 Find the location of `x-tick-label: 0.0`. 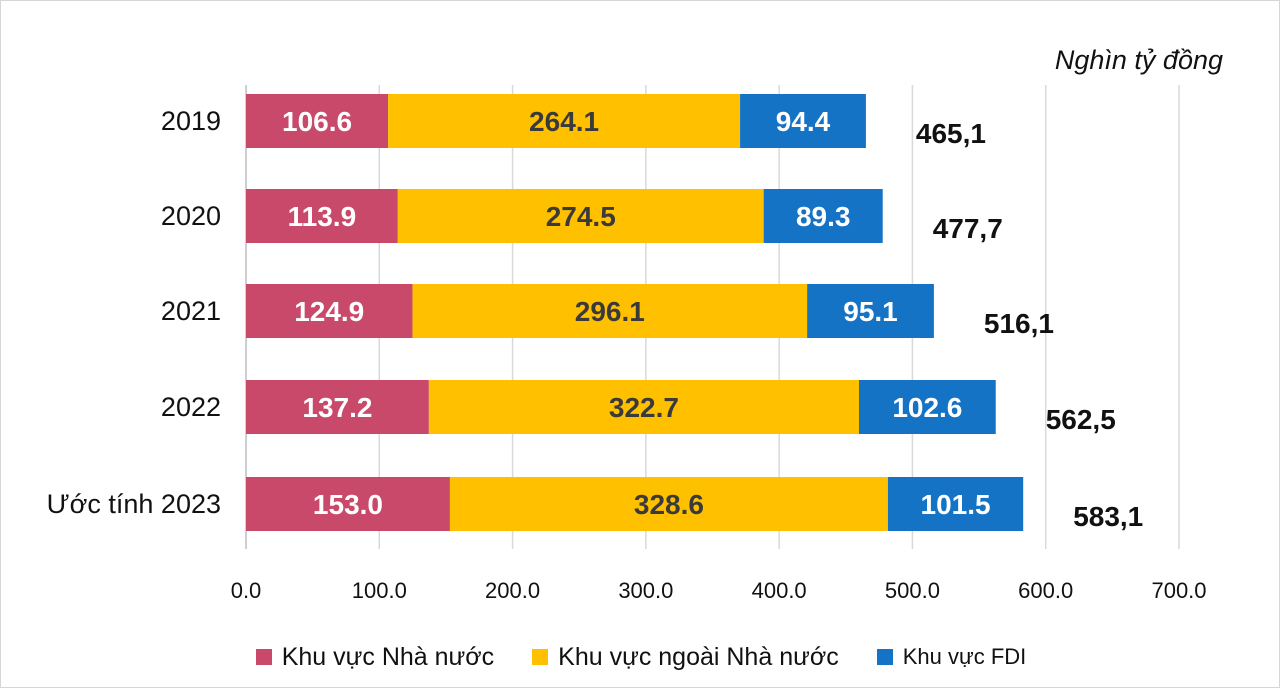

x-tick-label: 0.0 is located at coordinates (246, 590).